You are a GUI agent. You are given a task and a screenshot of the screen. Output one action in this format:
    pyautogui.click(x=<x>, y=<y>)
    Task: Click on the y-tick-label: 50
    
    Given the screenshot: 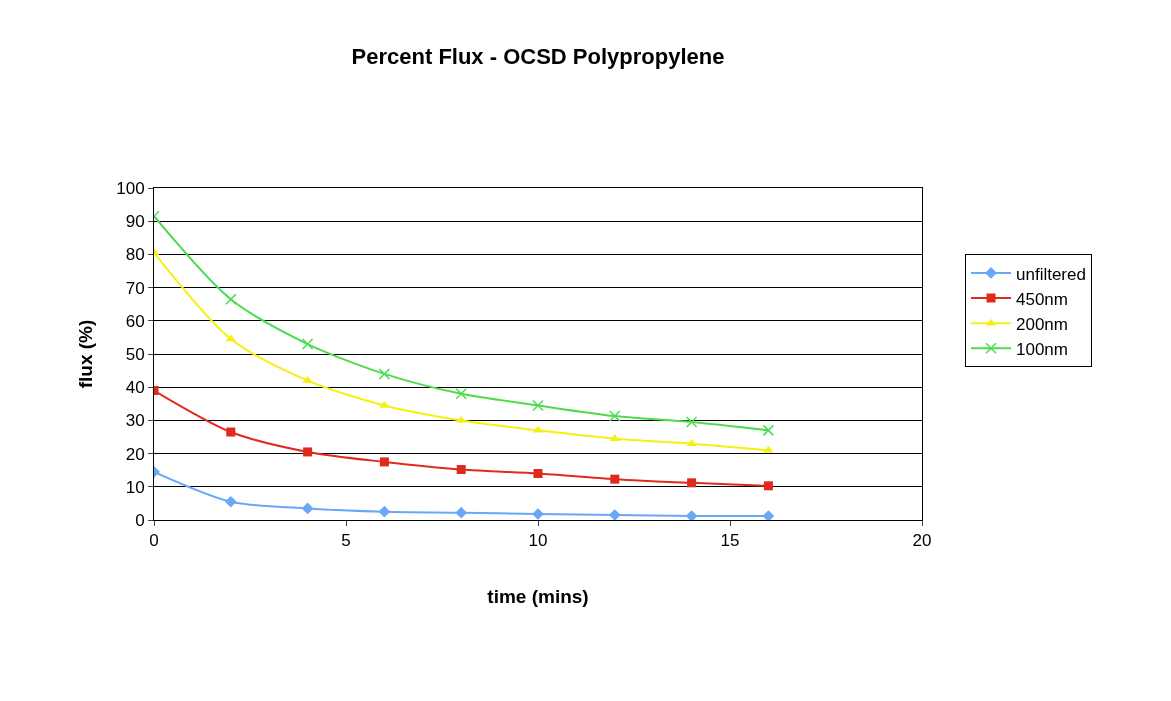 What is the action you would take?
    pyautogui.click(x=135, y=354)
    